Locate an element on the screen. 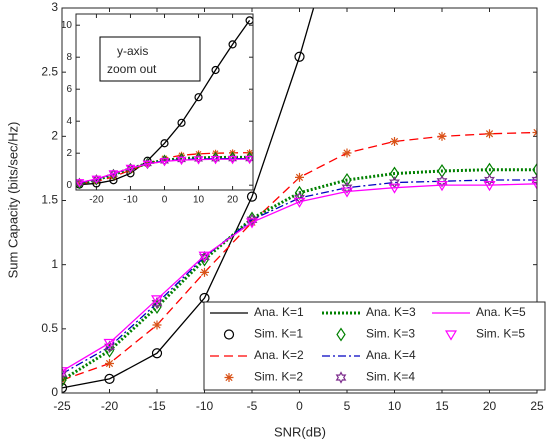 The image size is (550, 448). legend-box is located at coordinates (374, 346).